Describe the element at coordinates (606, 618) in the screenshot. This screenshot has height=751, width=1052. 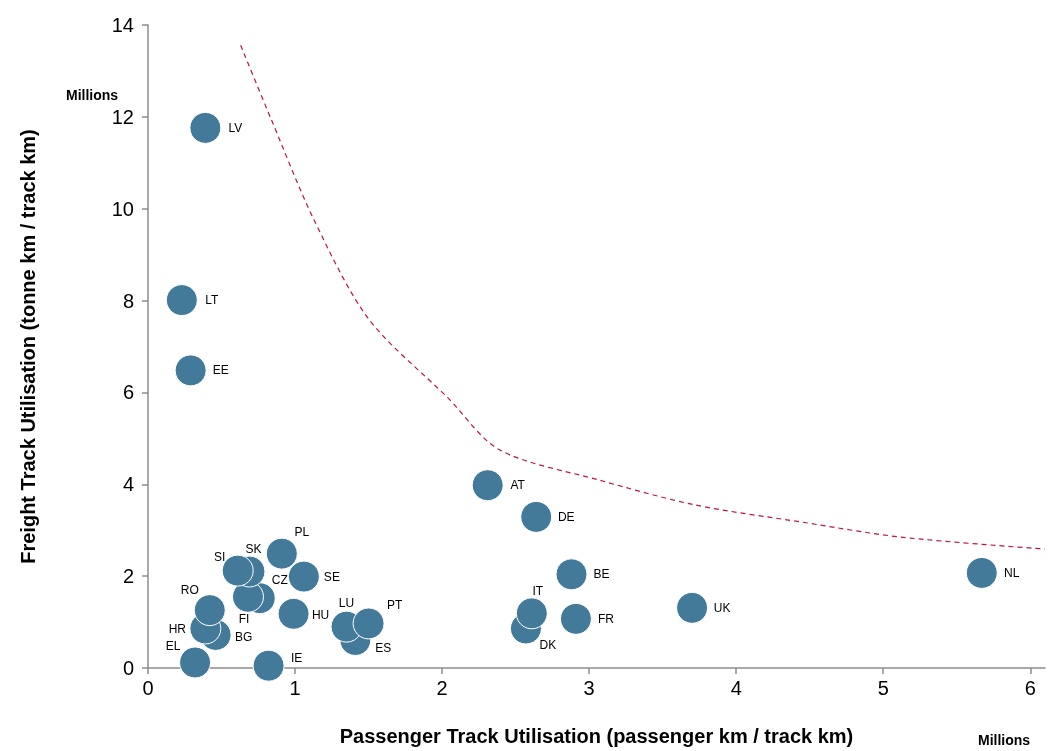
I see `series-label: FR` at that location.